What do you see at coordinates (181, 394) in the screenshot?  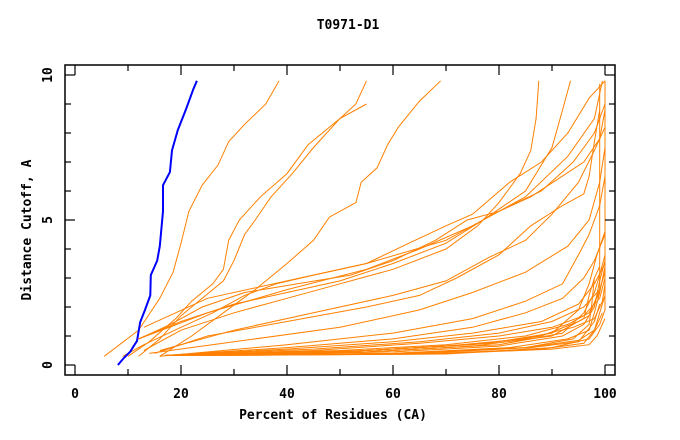 I see `x-tick-label: 20` at bounding box center [181, 394].